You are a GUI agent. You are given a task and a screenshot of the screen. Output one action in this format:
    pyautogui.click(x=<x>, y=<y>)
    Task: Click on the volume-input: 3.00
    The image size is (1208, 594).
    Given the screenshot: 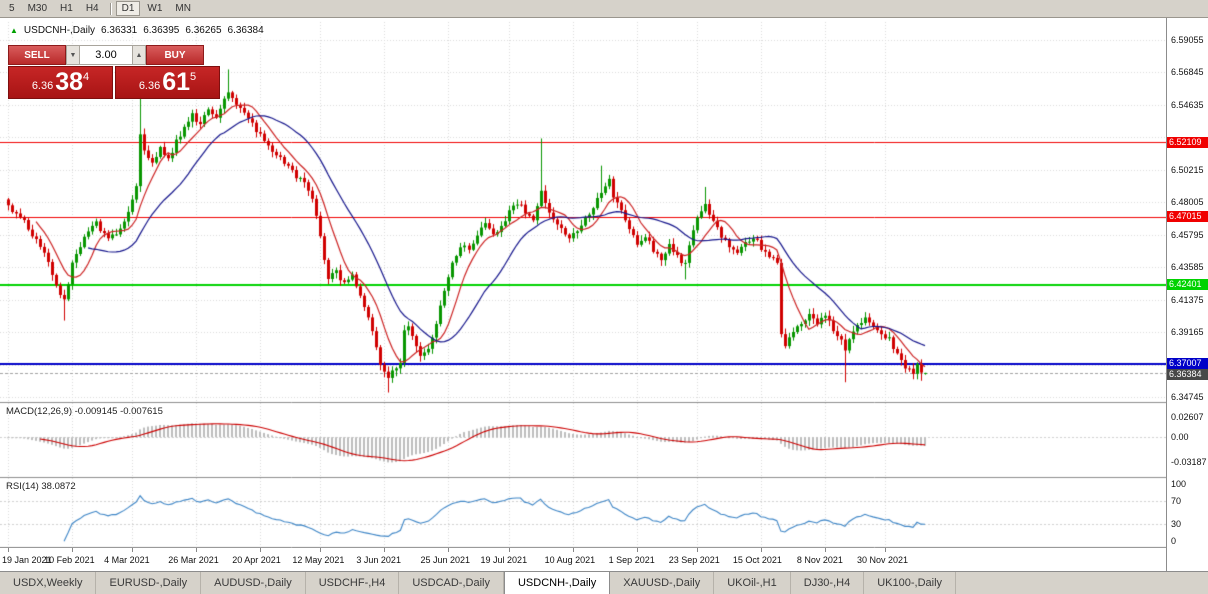 What is the action you would take?
    pyautogui.click(x=106, y=55)
    